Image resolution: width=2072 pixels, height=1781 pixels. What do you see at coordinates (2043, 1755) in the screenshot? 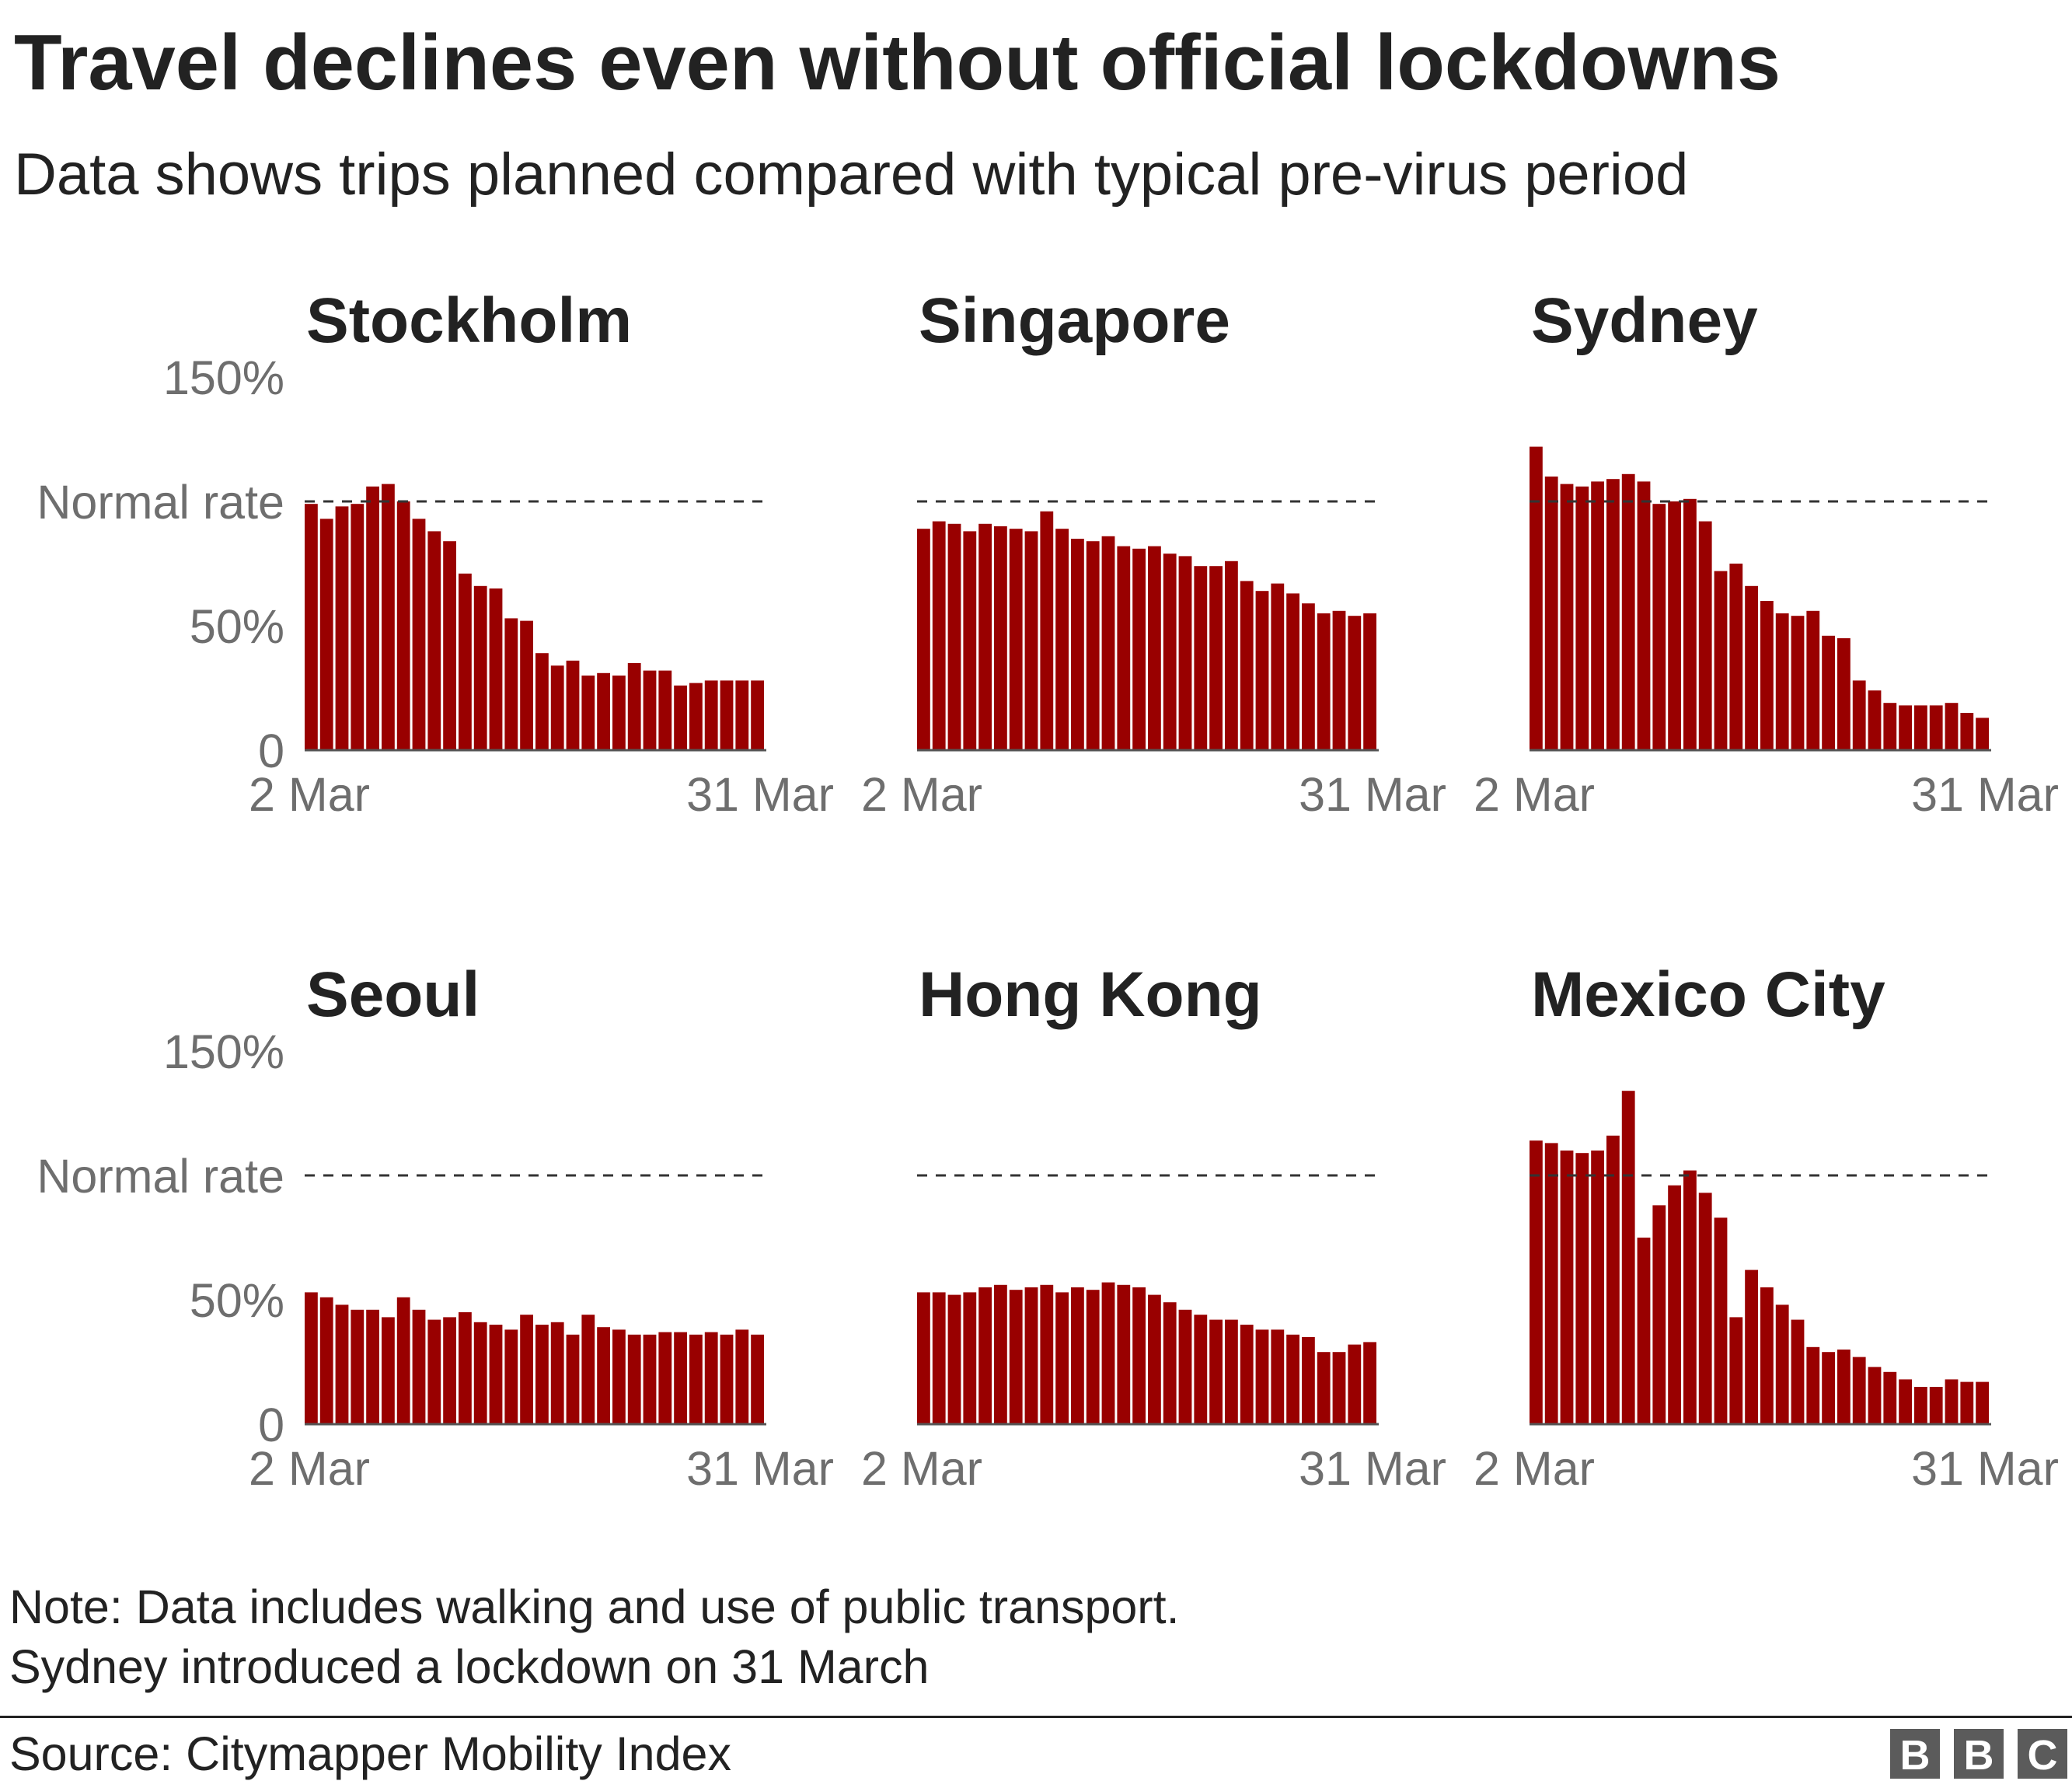
I see `bbc-logo-letter-3: C` at bounding box center [2043, 1755].